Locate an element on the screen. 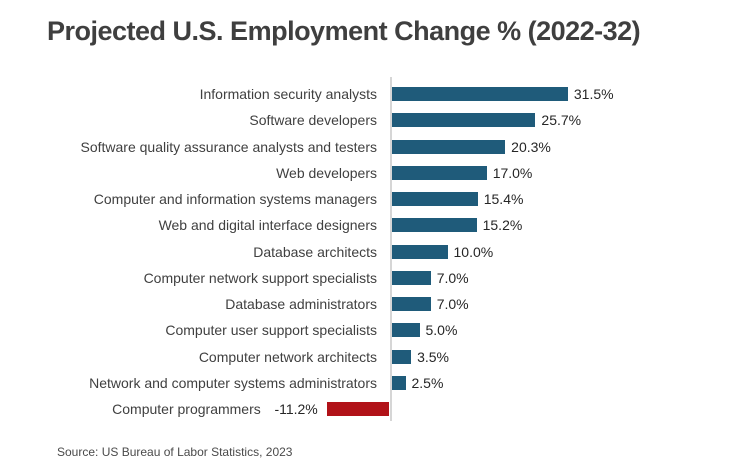 The width and height of the screenshot is (746, 476). value-label: 25.7% is located at coordinates (561, 120).